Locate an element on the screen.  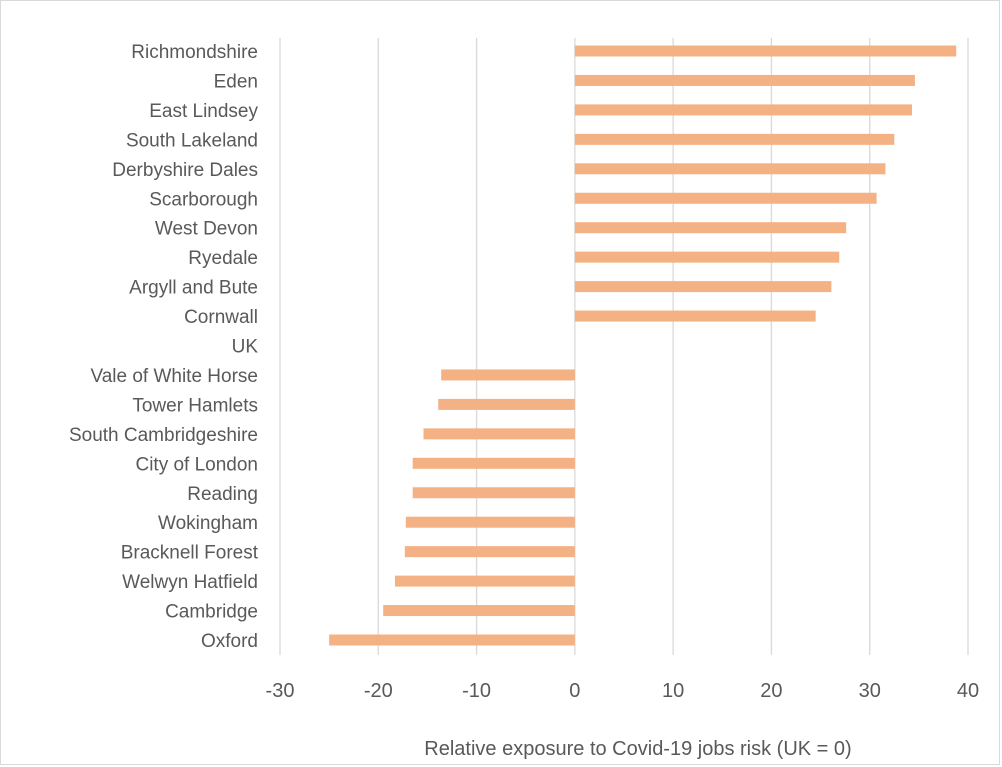
category-label: East Lindsey is located at coordinates (203, 111).